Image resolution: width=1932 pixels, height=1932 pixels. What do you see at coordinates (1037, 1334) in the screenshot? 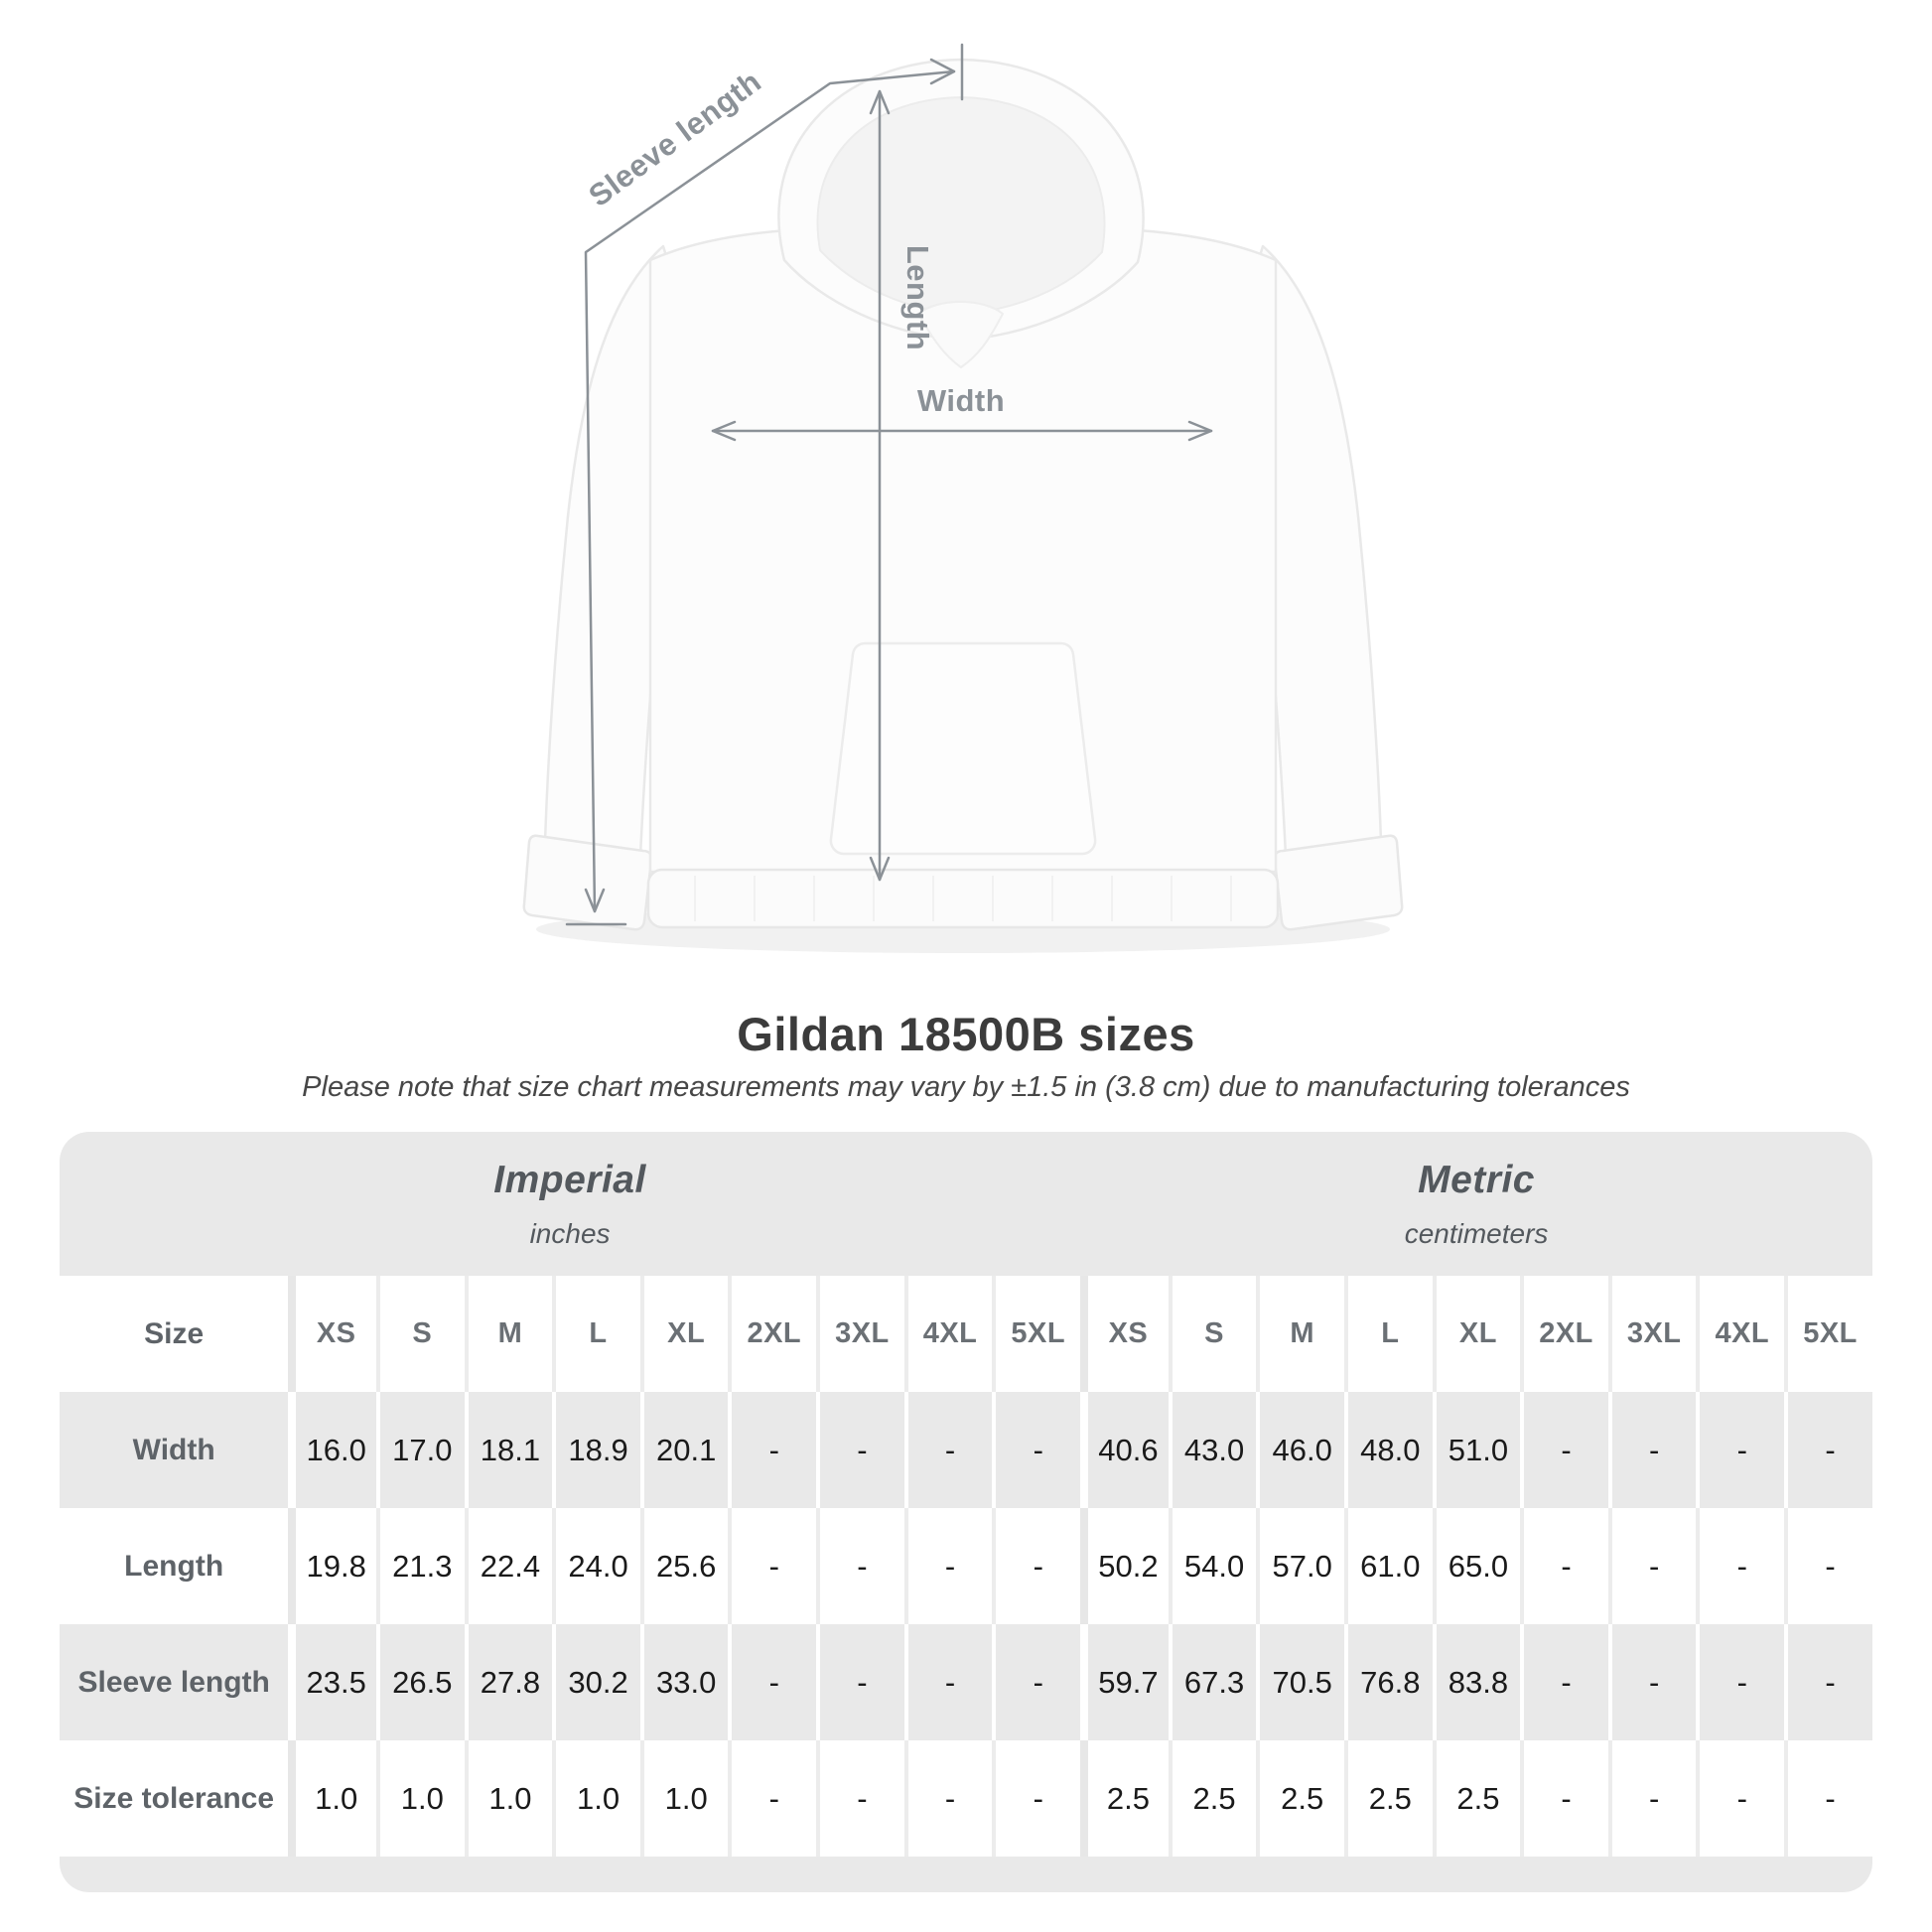
I see `column-header-imperial-5xl: 5XL` at bounding box center [1037, 1334].